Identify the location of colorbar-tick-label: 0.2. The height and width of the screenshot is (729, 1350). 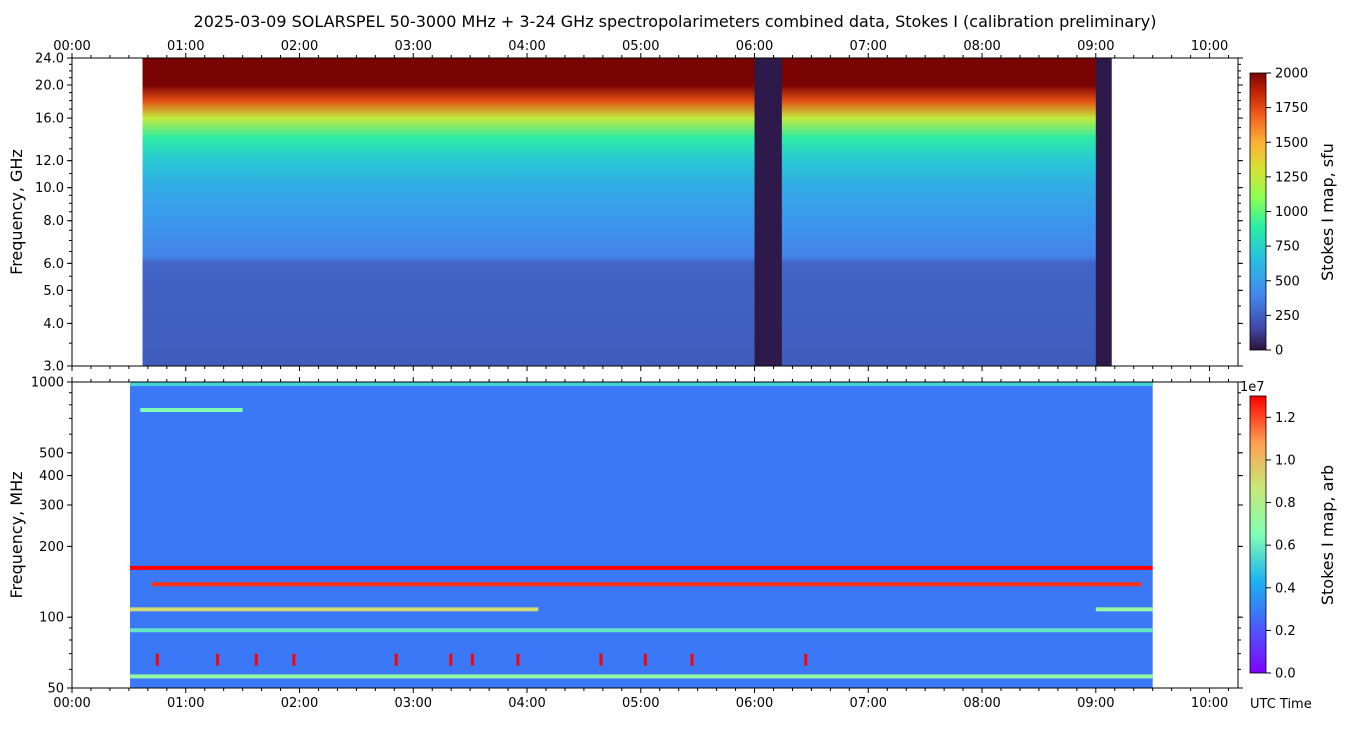
(1285, 631).